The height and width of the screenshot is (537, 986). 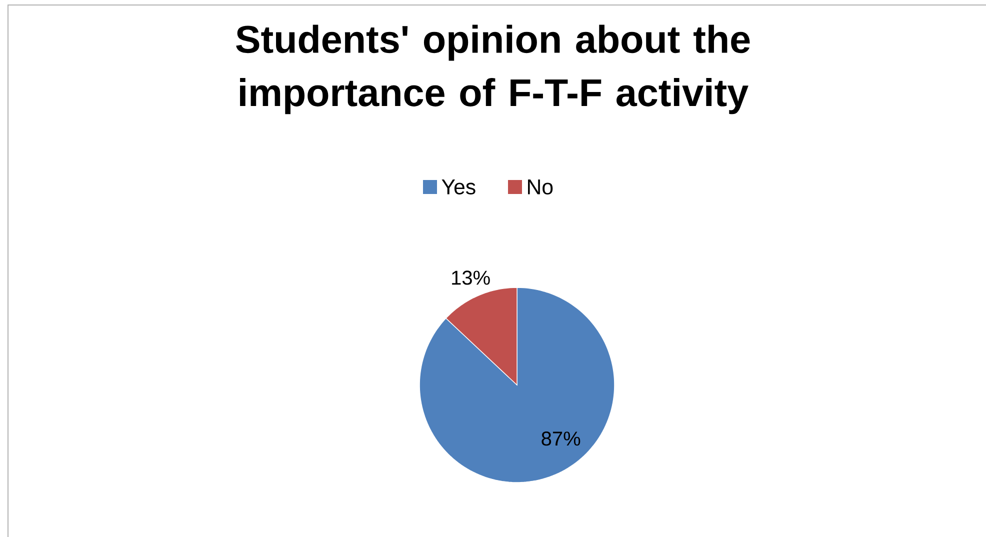 What do you see at coordinates (561, 439) in the screenshot?
I see `data-label: 87%` at bounding box center [561, 439].